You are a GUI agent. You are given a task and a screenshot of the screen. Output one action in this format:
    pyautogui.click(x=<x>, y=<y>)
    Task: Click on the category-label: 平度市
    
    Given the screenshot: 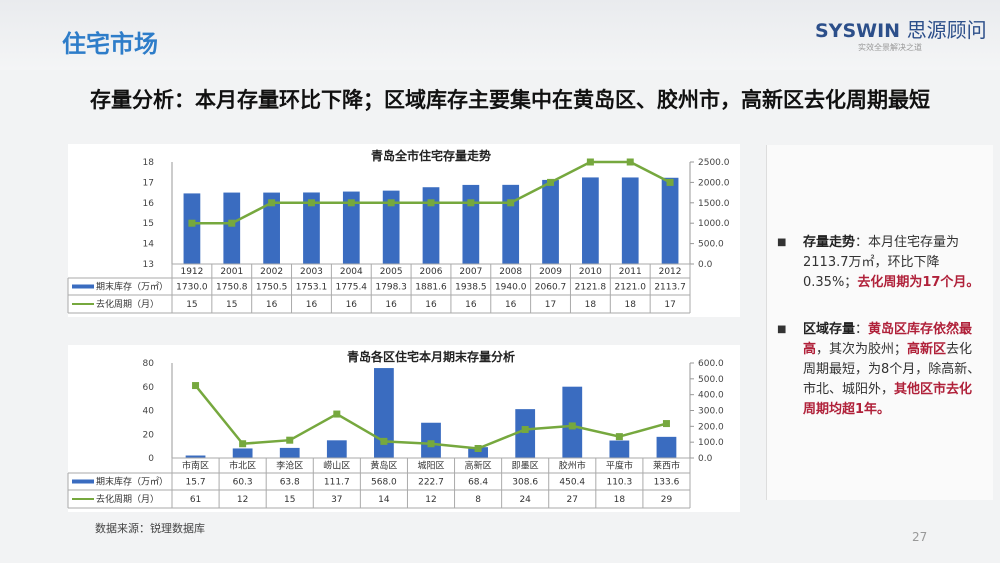 What is the action you would take?
    pyautogui.click(x=619, y=466)
    